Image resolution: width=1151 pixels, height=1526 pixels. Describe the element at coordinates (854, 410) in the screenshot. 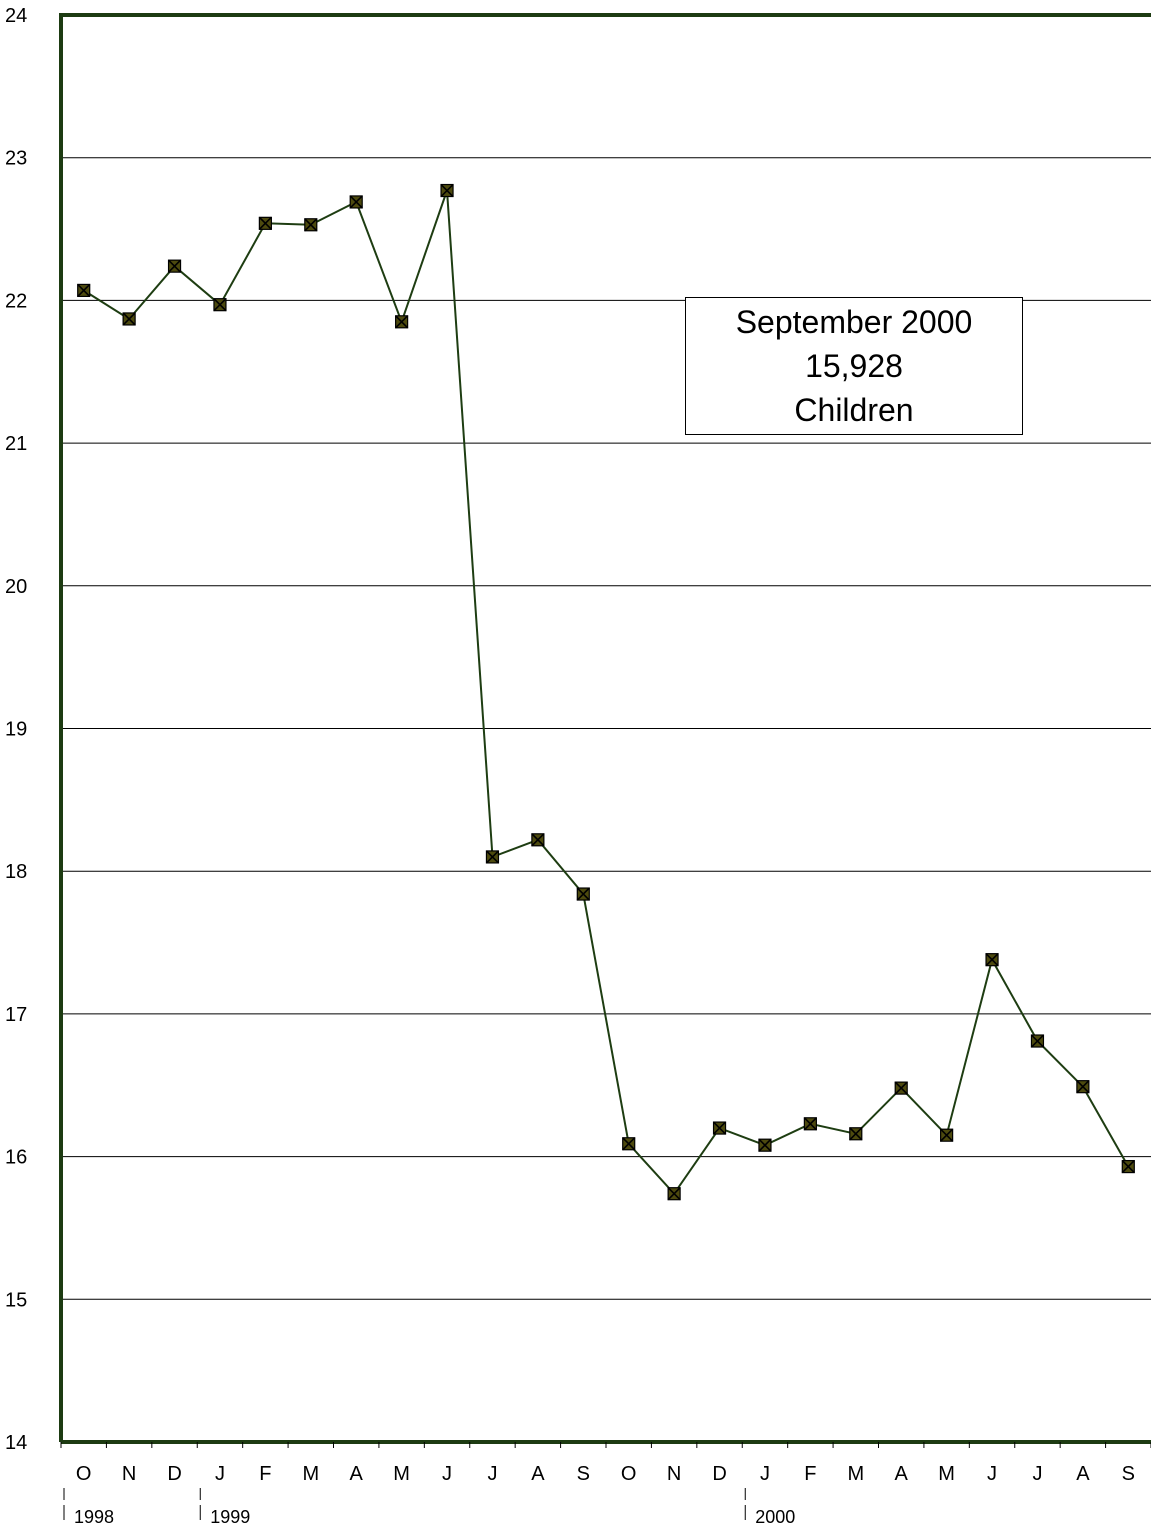

I see `annotation-line-3: Children` at that location.